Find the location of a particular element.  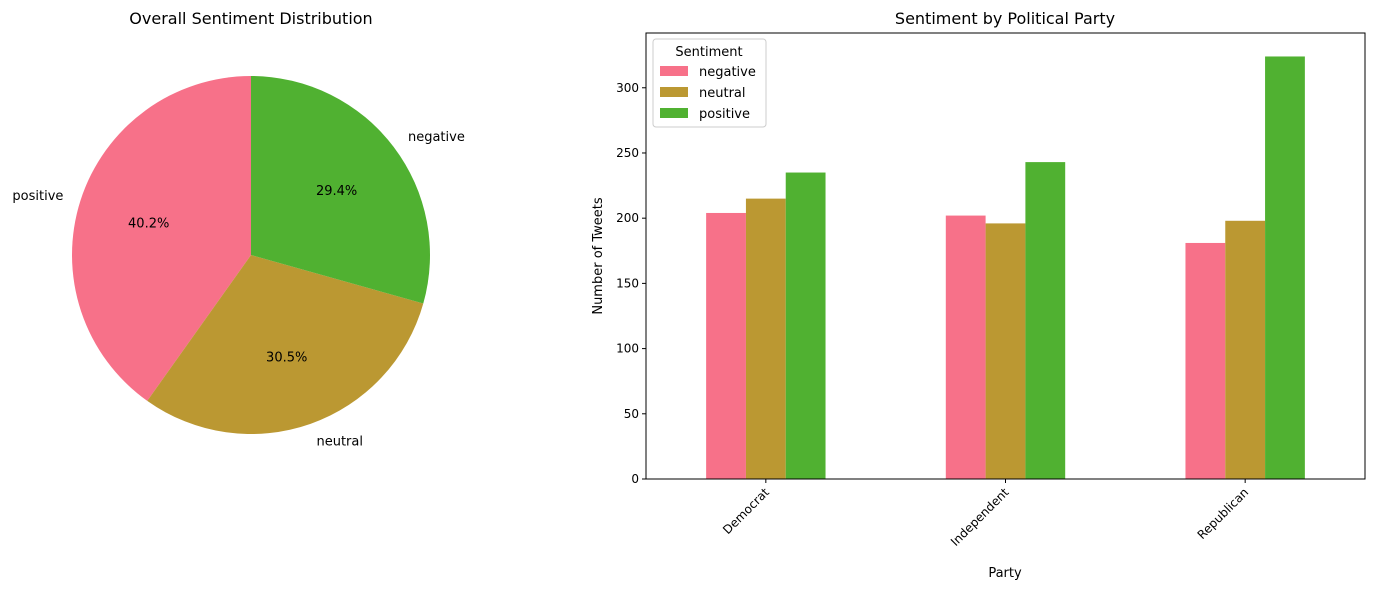

legend-label: positive is located at coordinates (724, 114).